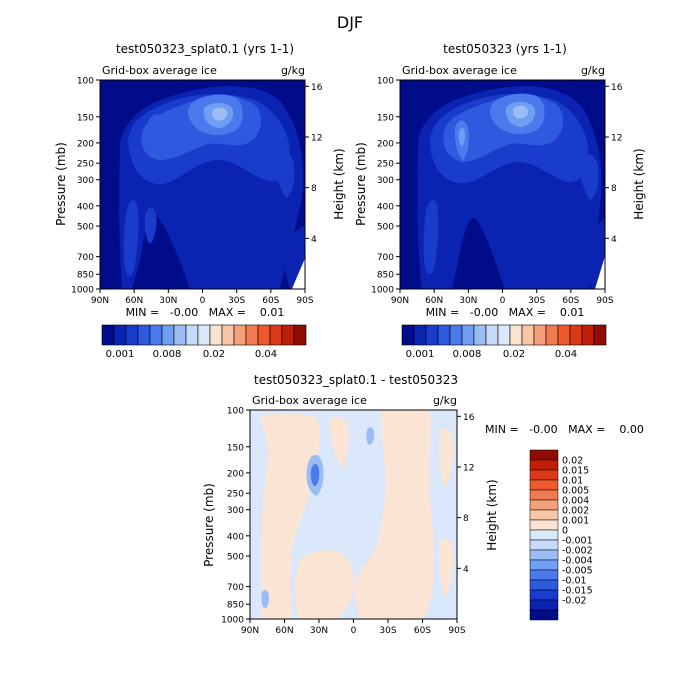 The width and height of the screenshot is (700, 700). Describe the element at coordinates (120, 354) in the screenshot. I see `panel-a-cb-label-0: 0.001` at that location.